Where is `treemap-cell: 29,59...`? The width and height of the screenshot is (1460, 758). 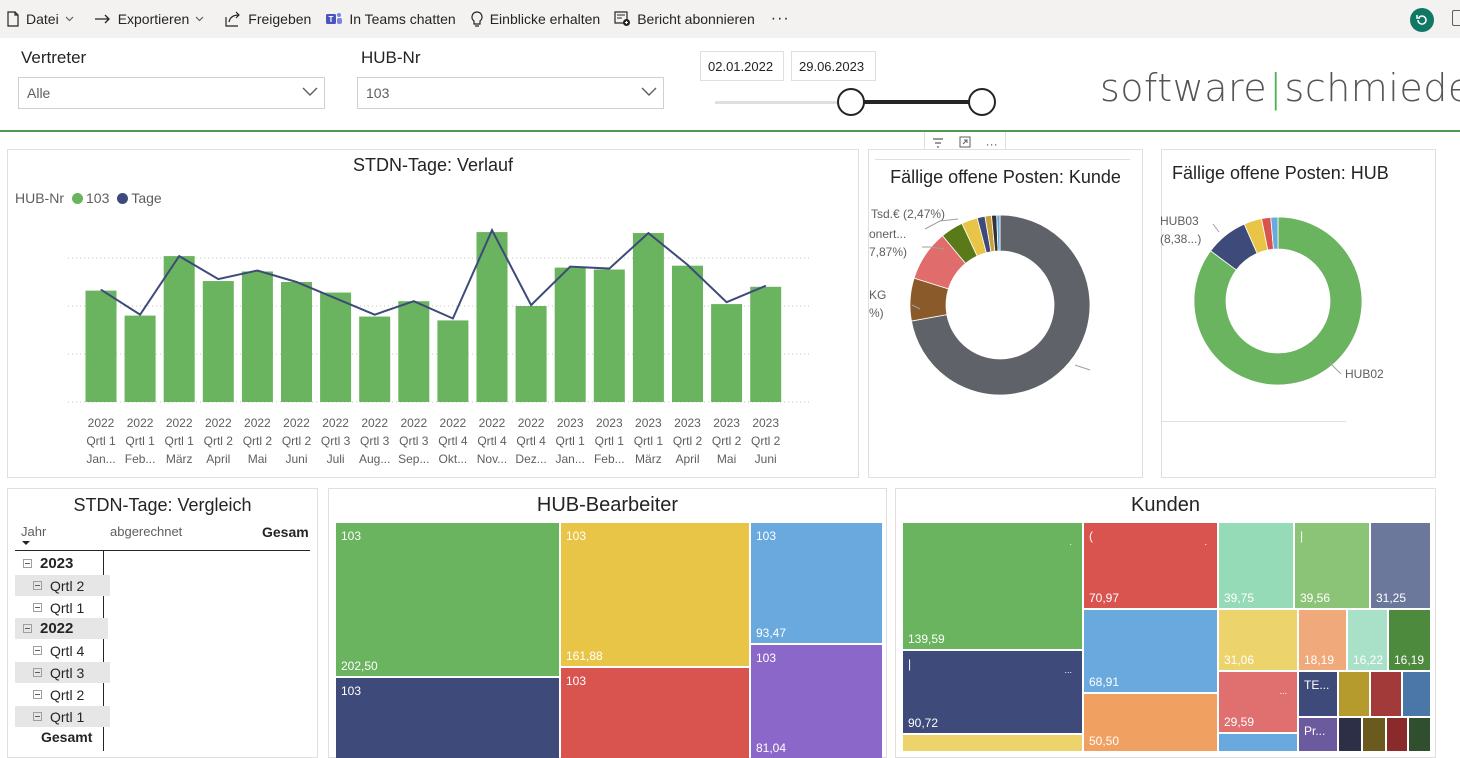
treemap-cell: 29,59... is located at coordinates (1258, 702).